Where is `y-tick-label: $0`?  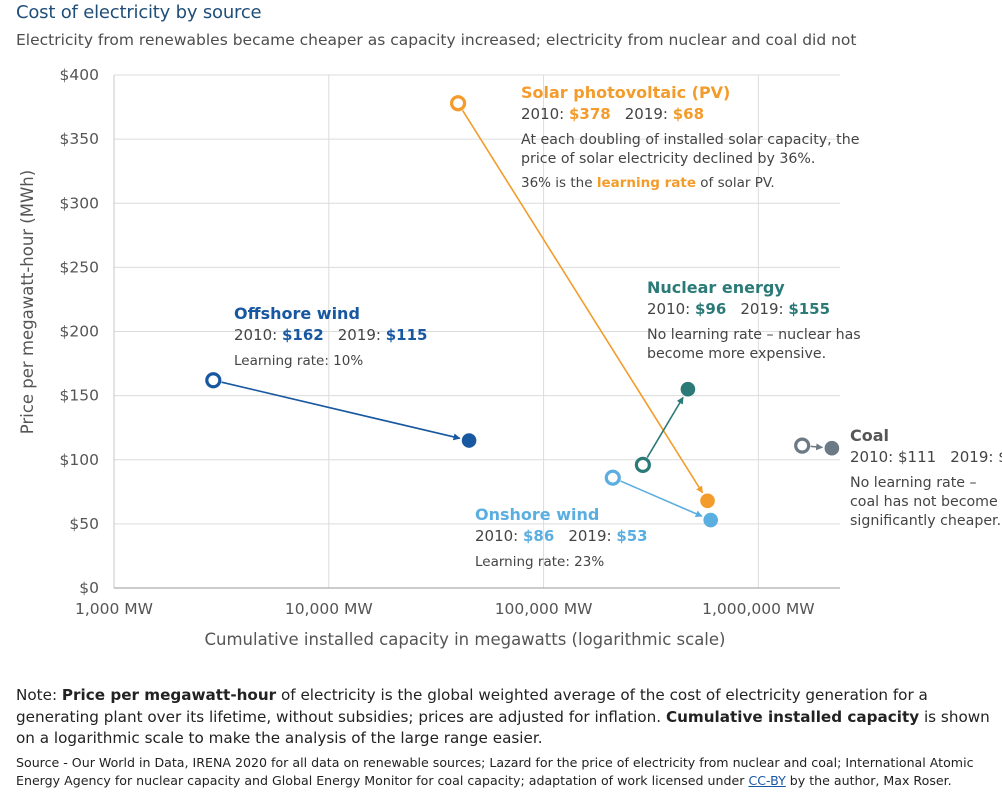
y-tick-label: $0 is located at coordinates (89, 588).